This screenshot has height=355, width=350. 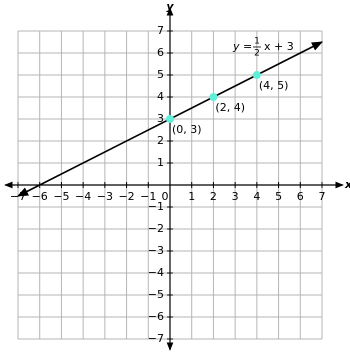 I want to click on equation-denominator: 2, so click(x=257, y=54).